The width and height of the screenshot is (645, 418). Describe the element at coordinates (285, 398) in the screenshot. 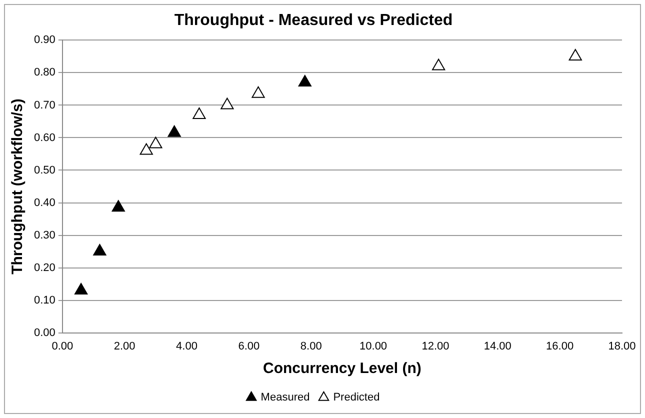

I see `legend-label: Measured` at that location.